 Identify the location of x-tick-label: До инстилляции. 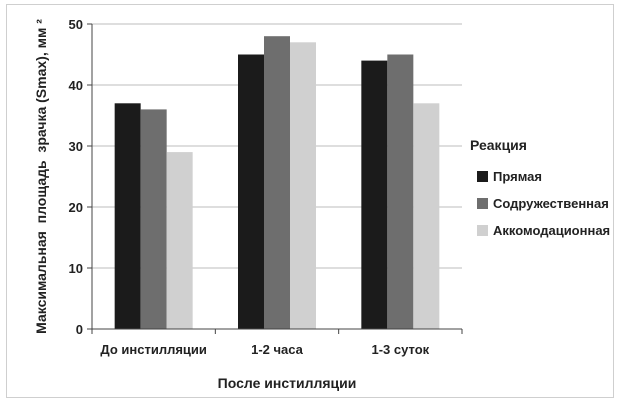
(153, 349).